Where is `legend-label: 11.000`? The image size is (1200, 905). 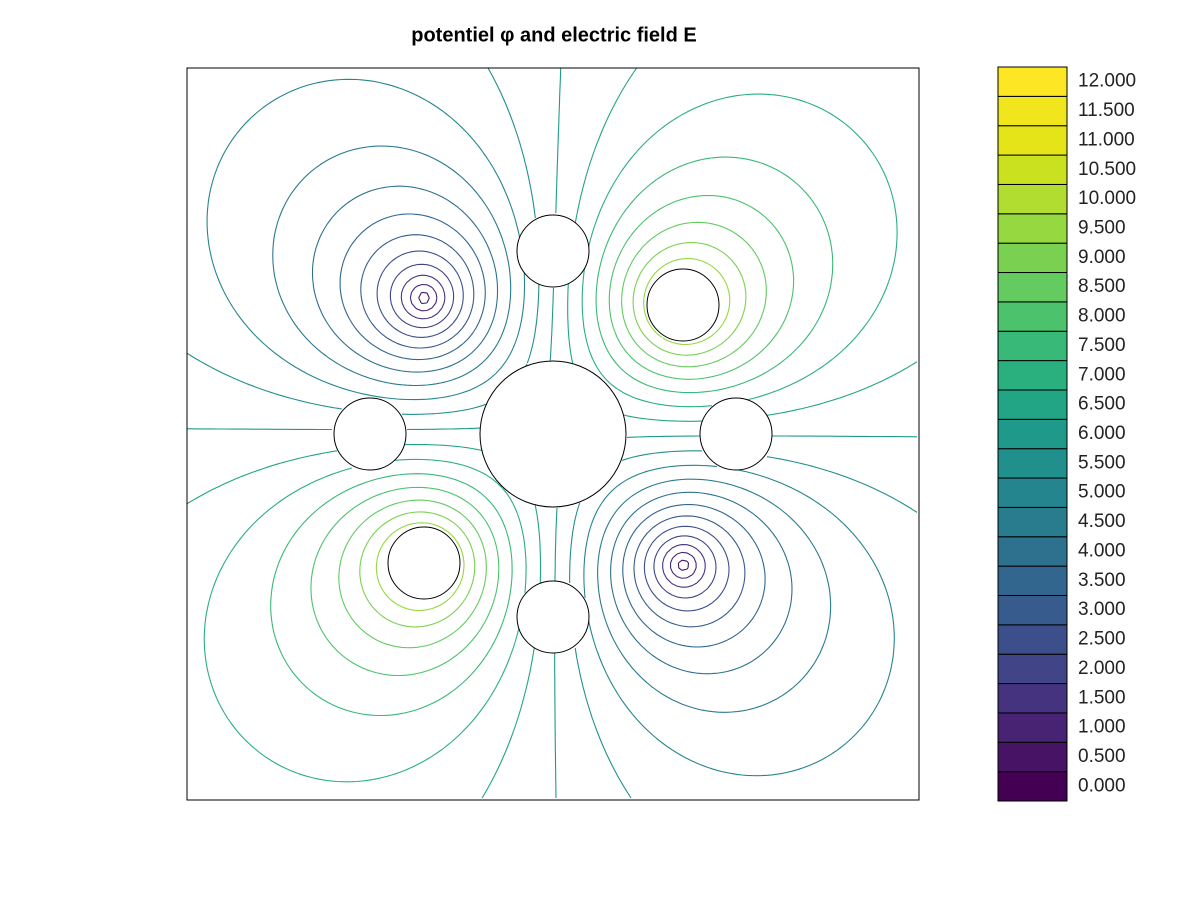 legend-label: 11.000 is located at coordinates (1106, 139).